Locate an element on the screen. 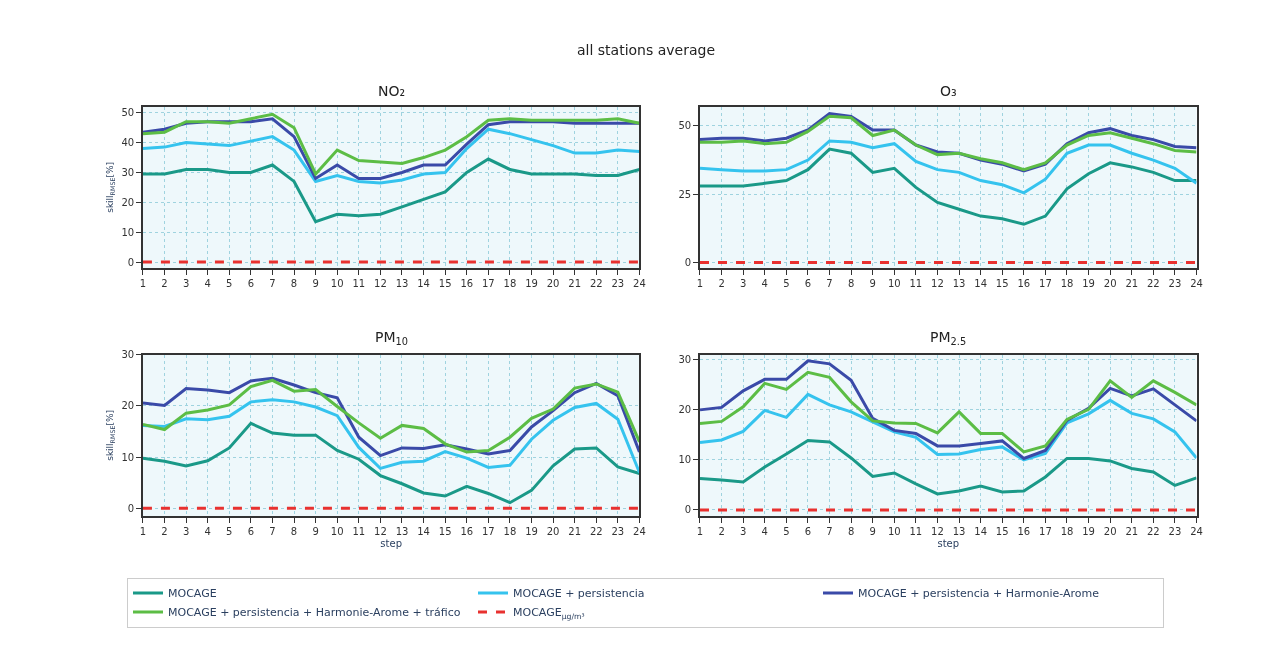  y-tick-label: 40 is located at coordinates (128, 143).